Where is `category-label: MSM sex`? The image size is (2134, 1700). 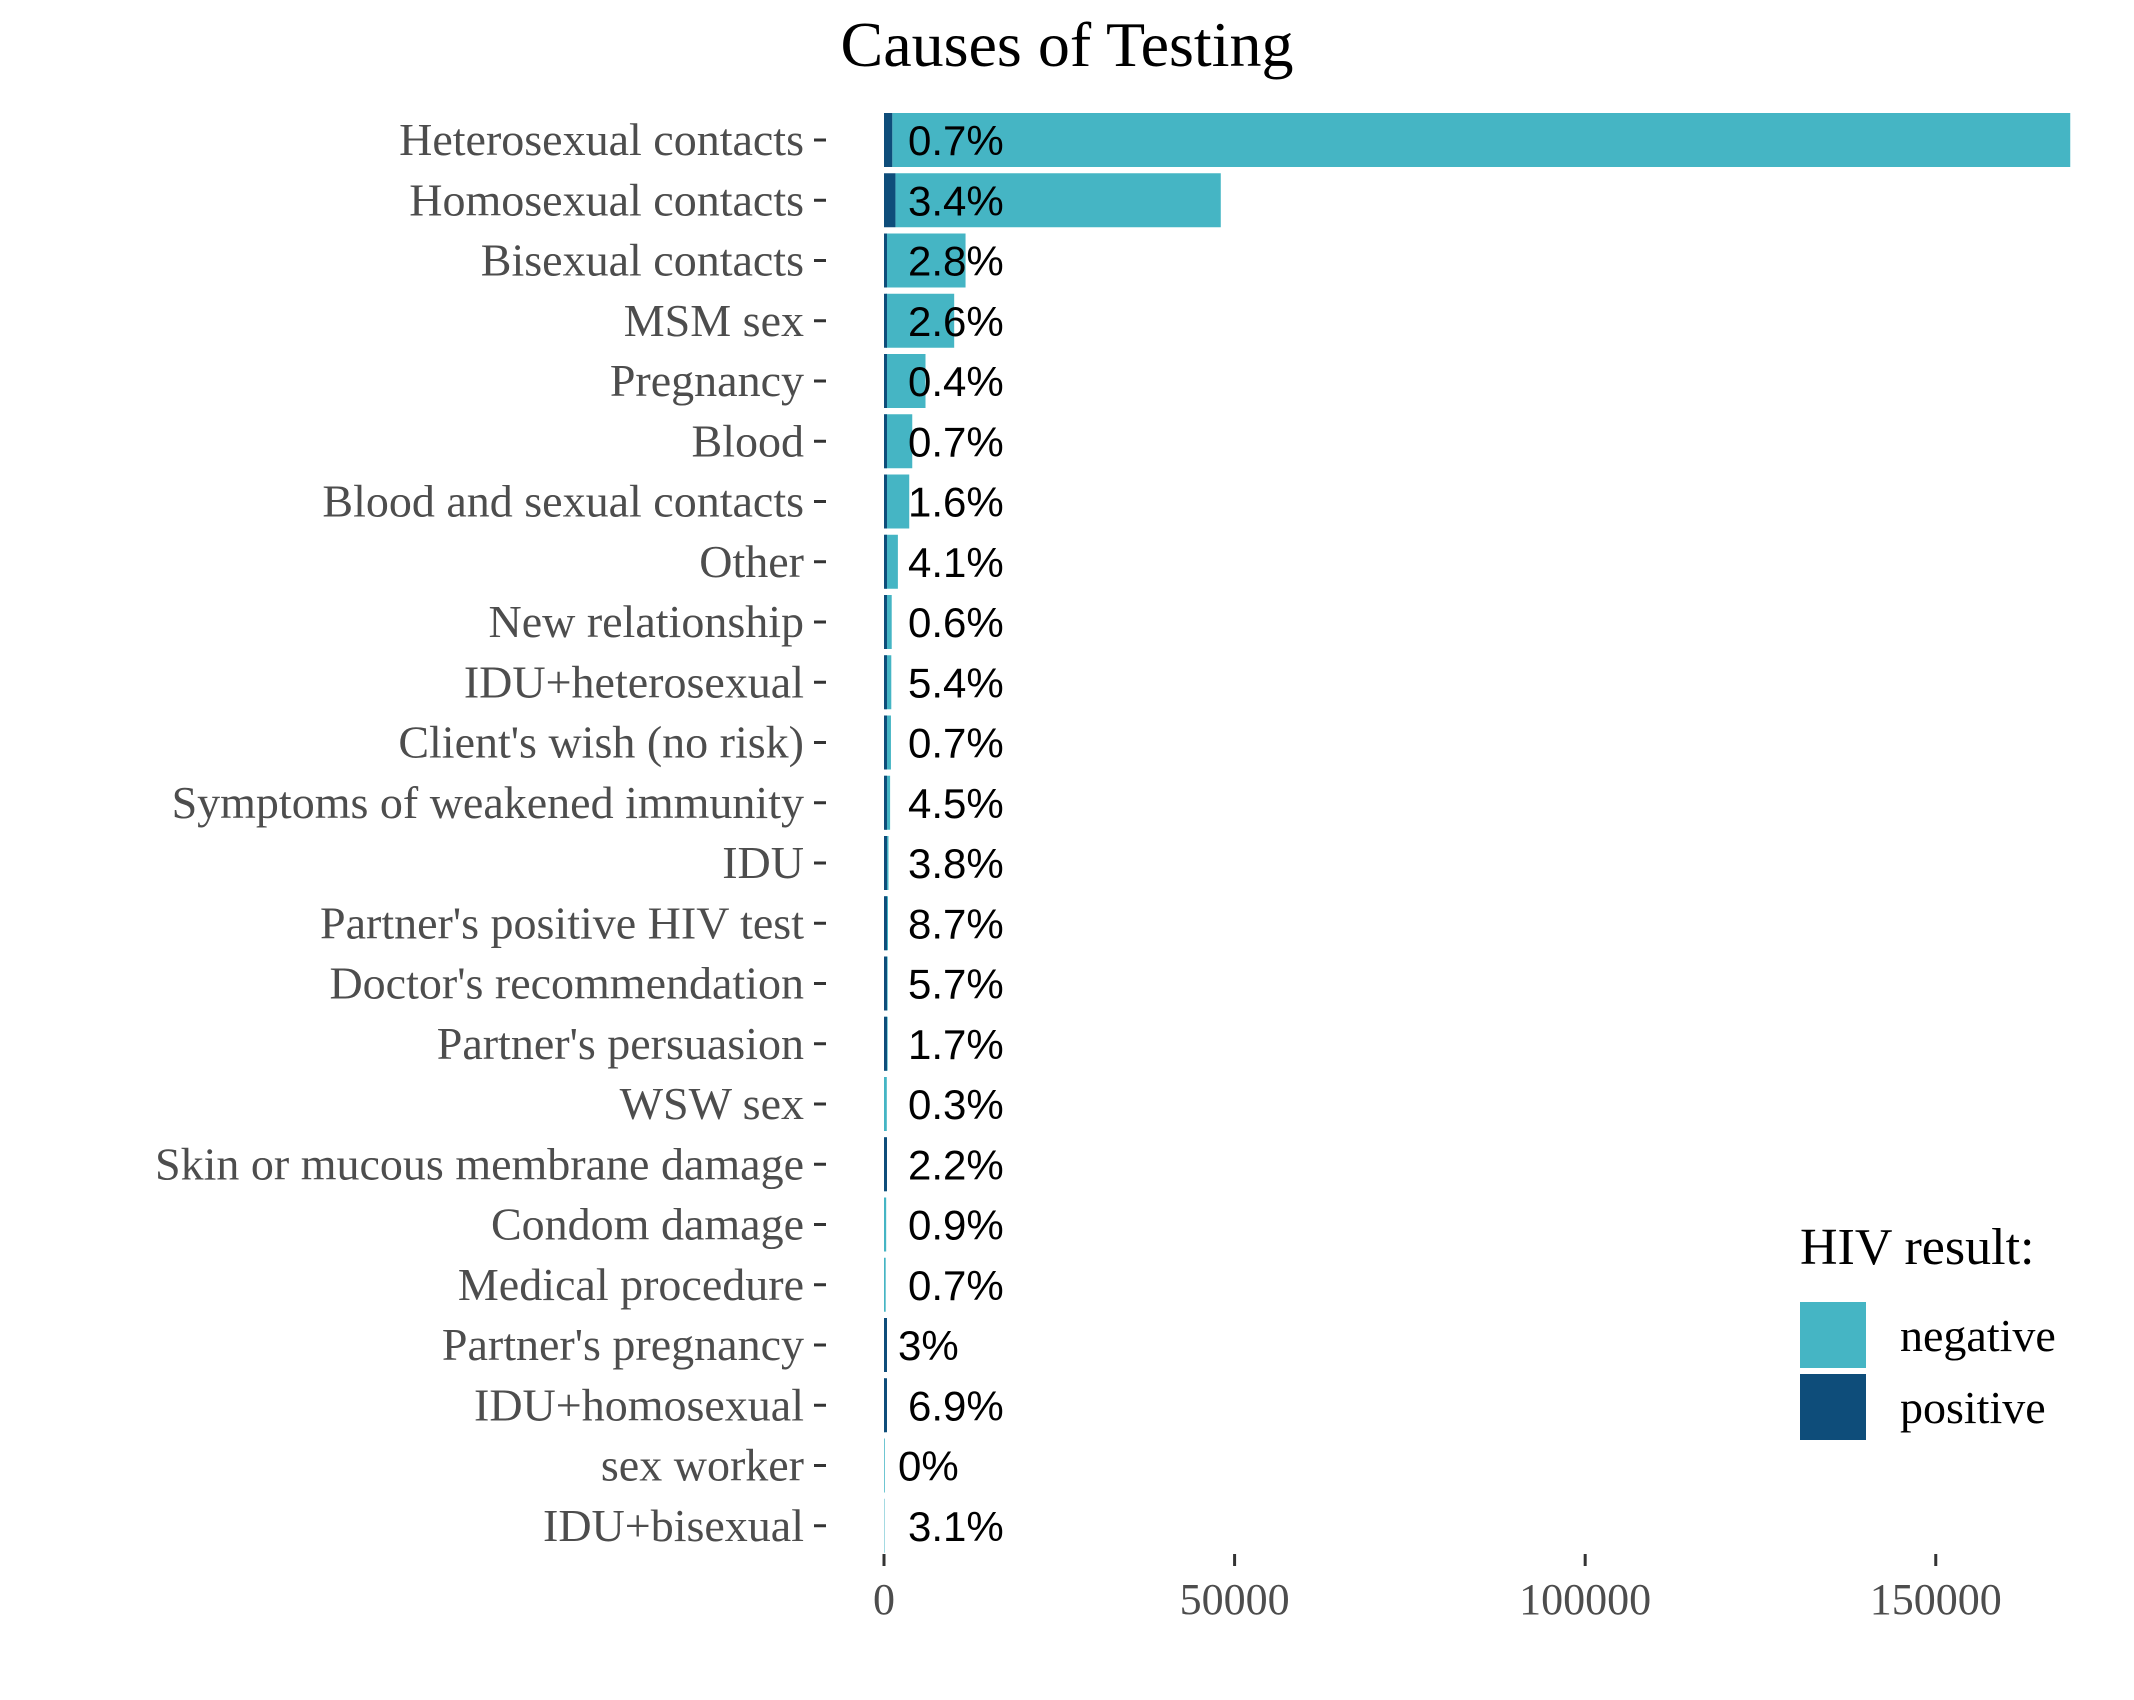 category-label: MSM sex is located at coordinates (714, 320).